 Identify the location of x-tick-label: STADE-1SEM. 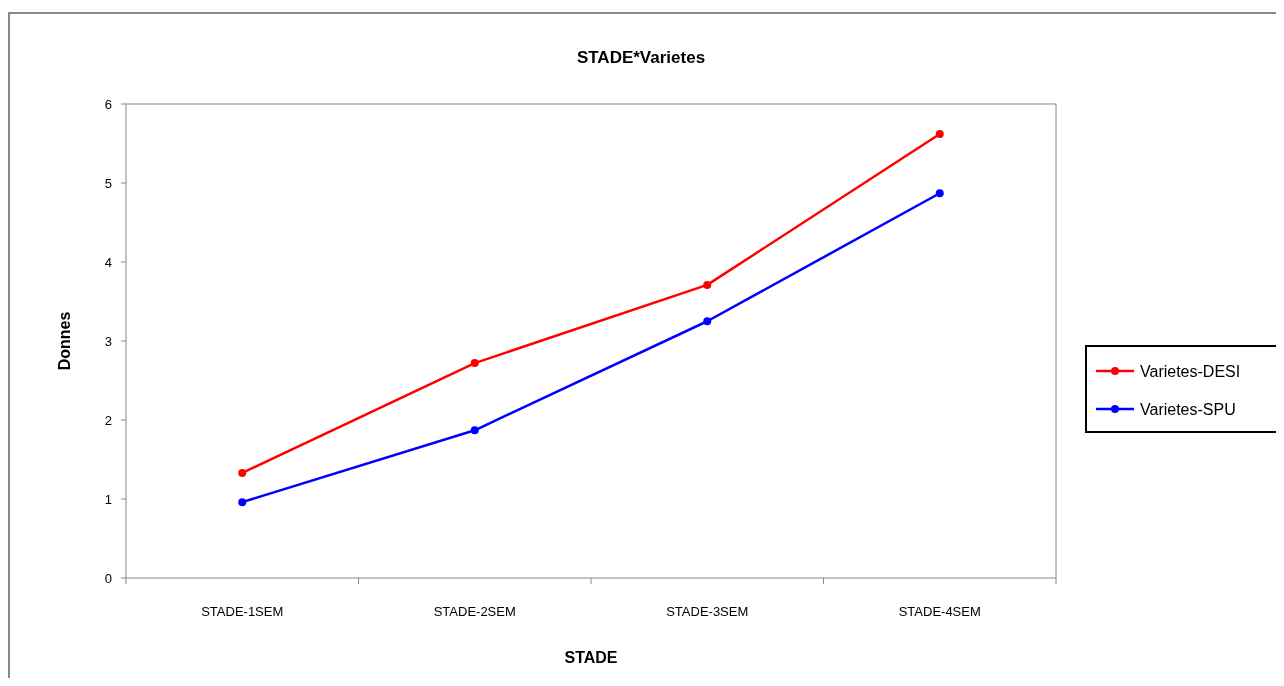
(242, 611).